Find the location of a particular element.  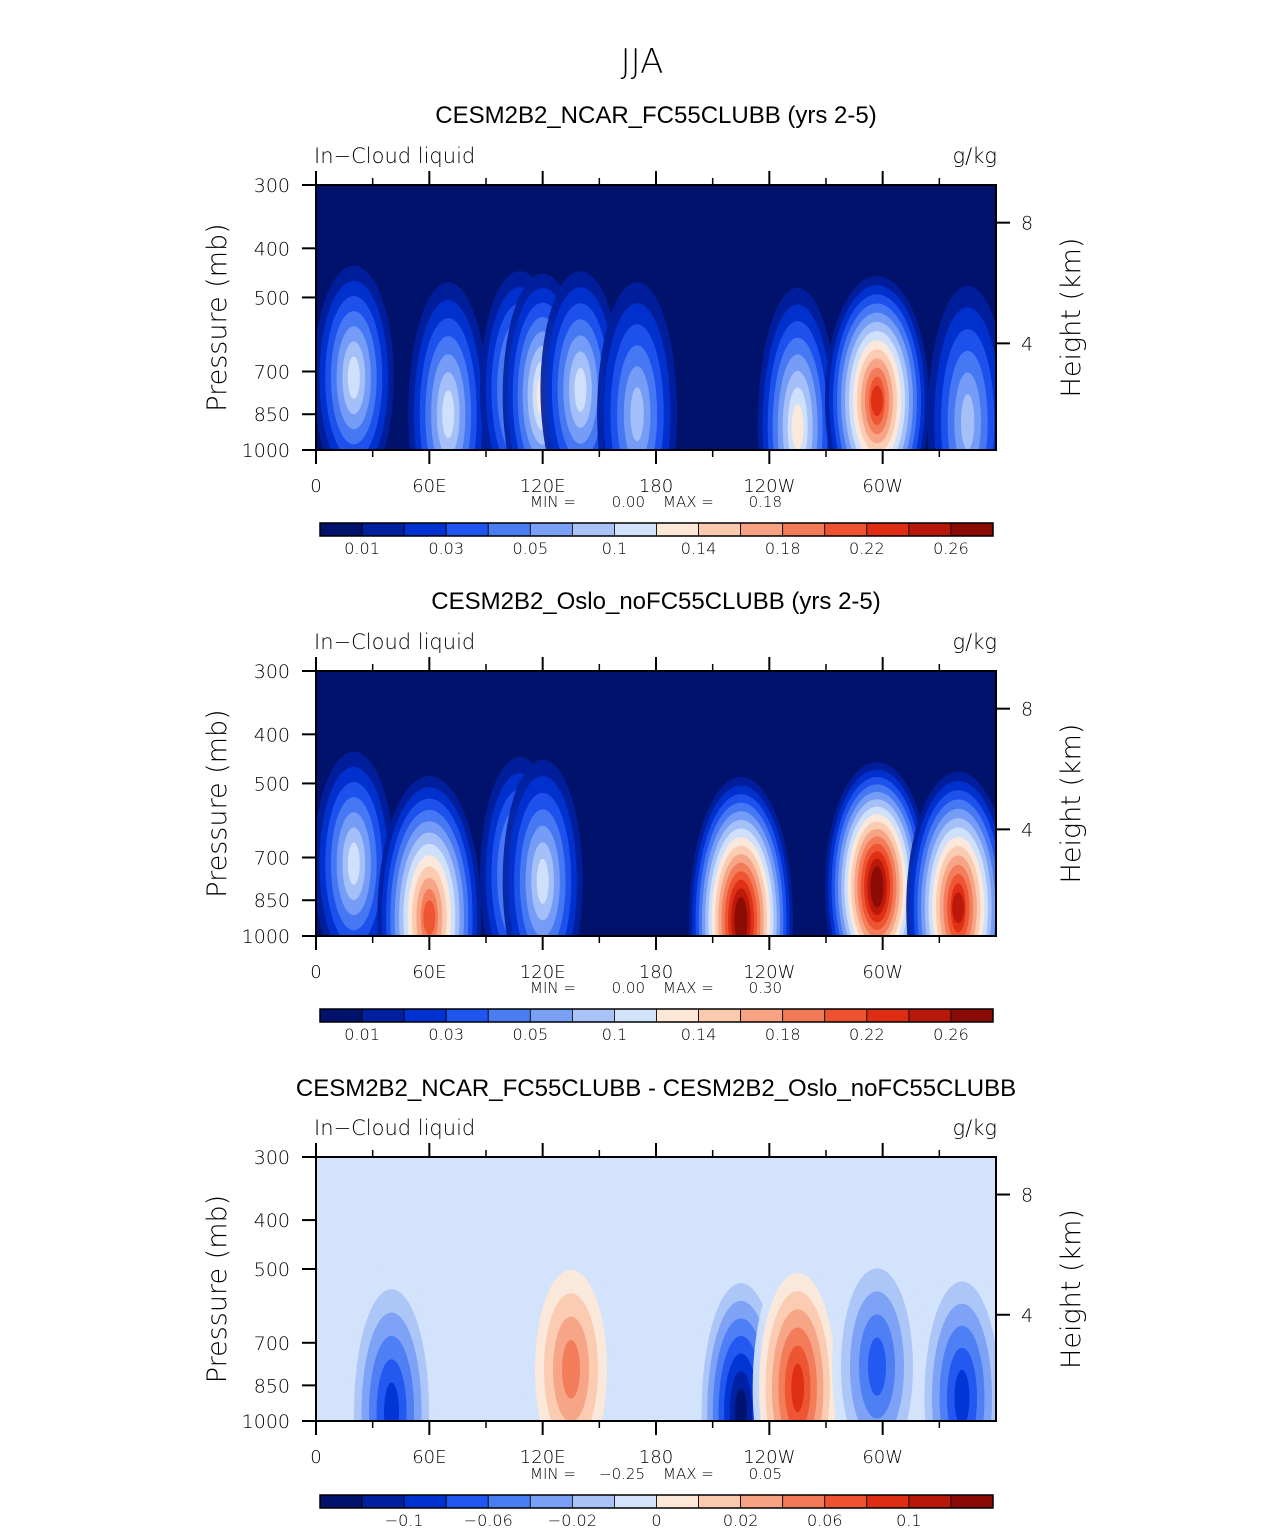

max-value: 0.30 is located at coordinates (765, 988).